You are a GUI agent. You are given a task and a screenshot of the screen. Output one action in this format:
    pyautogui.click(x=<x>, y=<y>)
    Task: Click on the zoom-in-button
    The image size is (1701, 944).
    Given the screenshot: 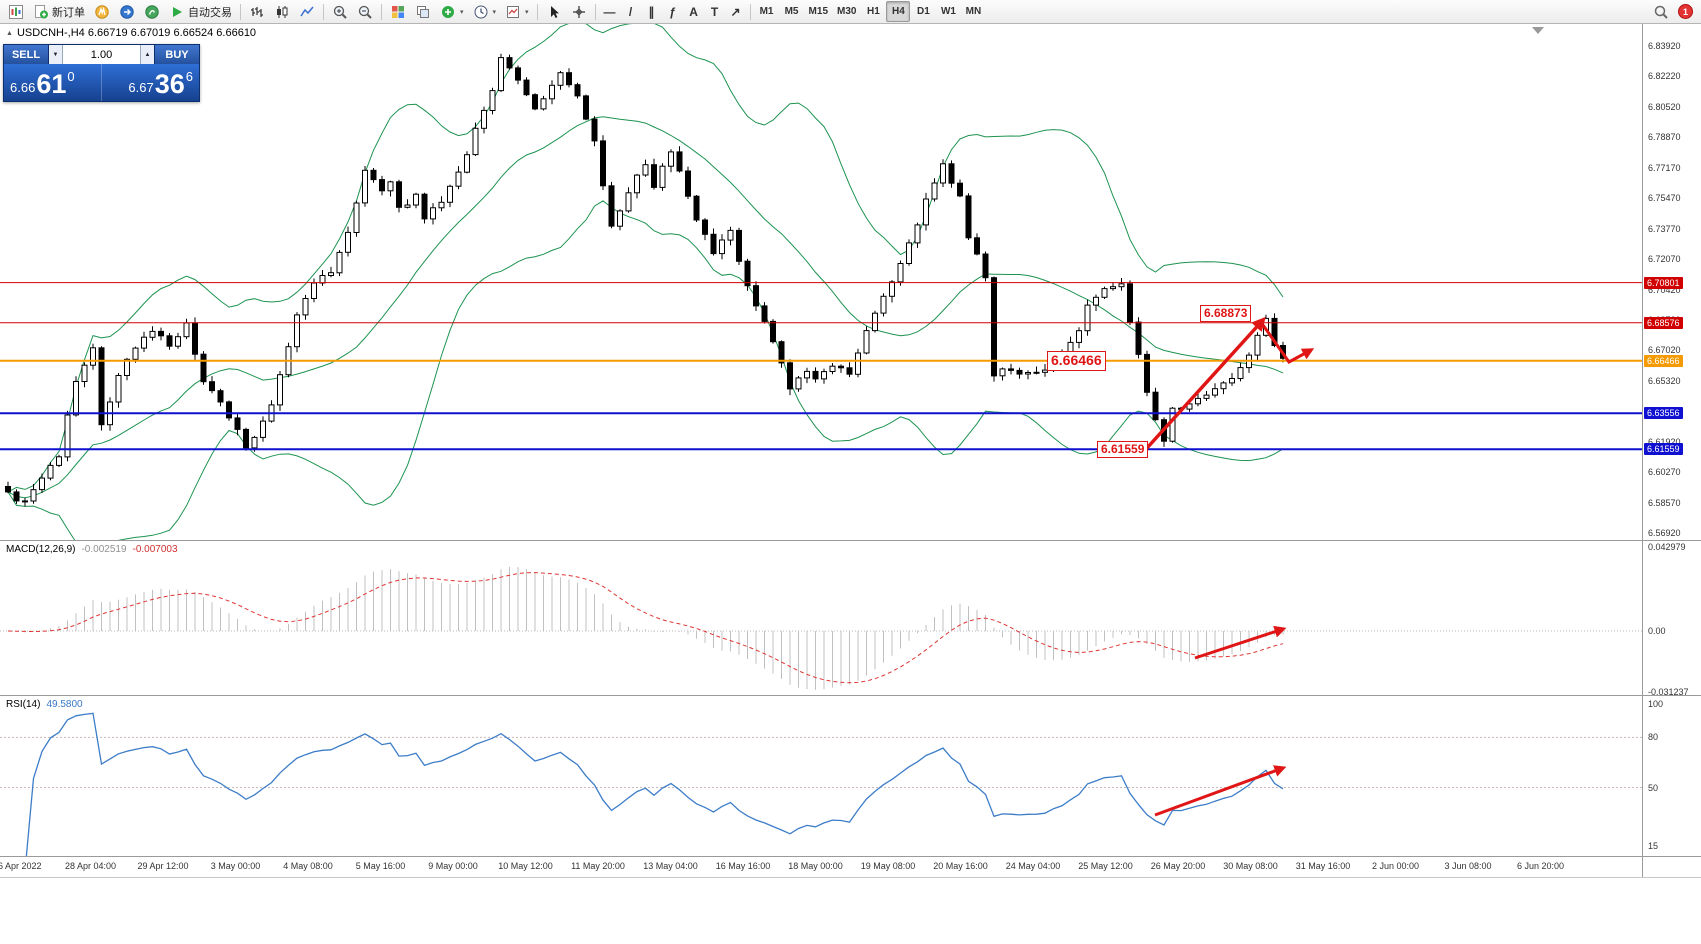 What is the action you would take?
    pyautogui.click(x=340, y=11)
    